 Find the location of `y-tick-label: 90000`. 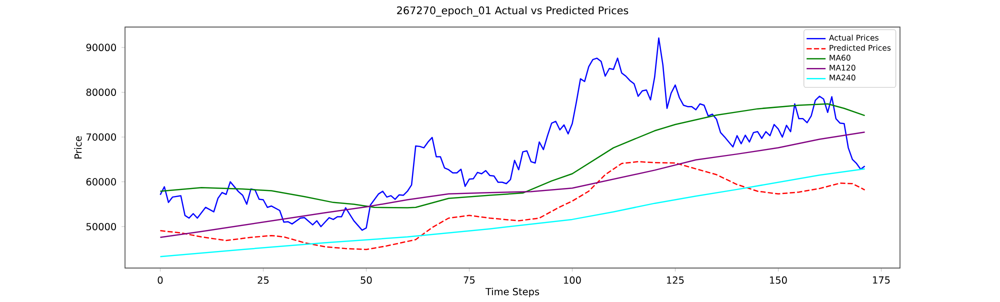

y-tick-label: 90000 is located at coordinates (101, 48).